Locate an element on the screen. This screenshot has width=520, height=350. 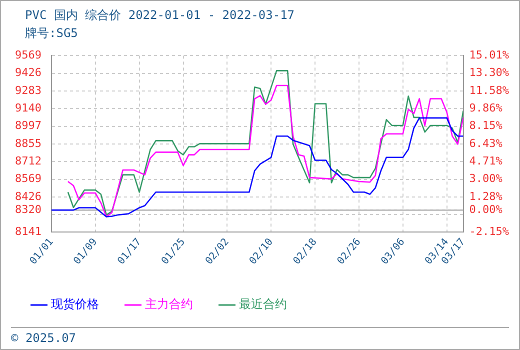
y2-tick-label: -2.15% is located at coordinates (489, 231).